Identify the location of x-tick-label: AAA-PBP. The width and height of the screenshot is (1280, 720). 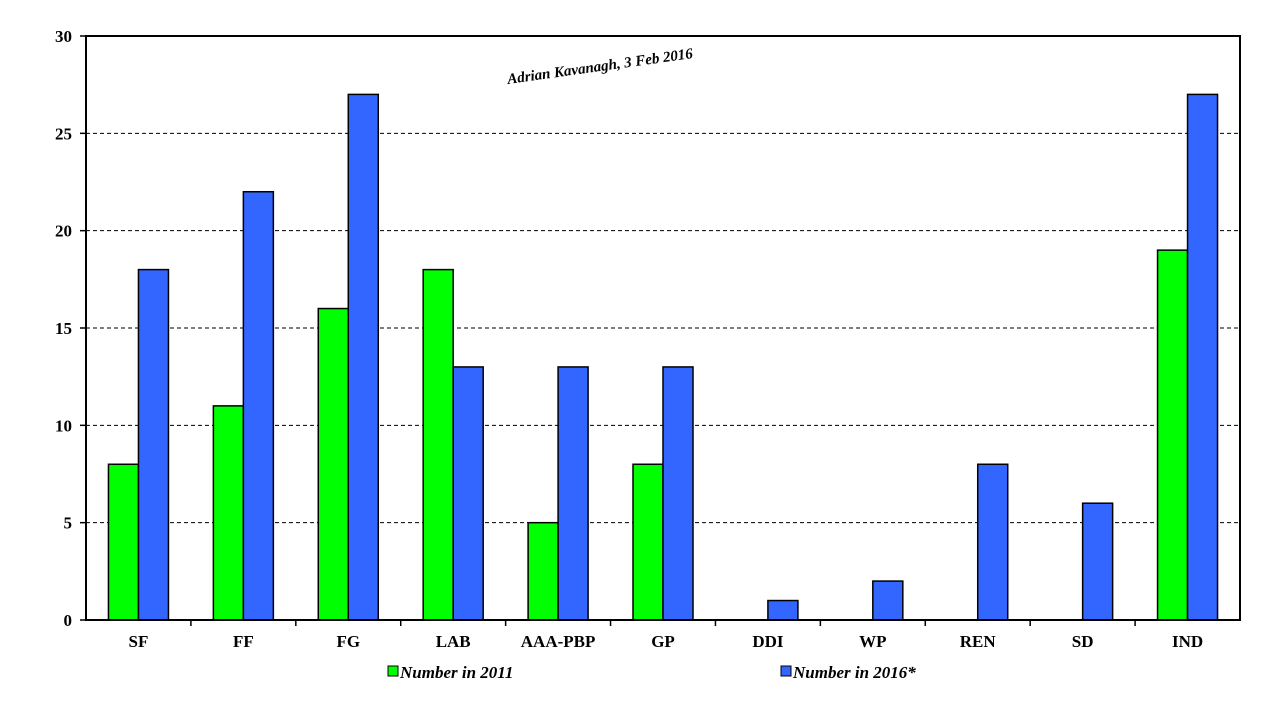
(558, 641).